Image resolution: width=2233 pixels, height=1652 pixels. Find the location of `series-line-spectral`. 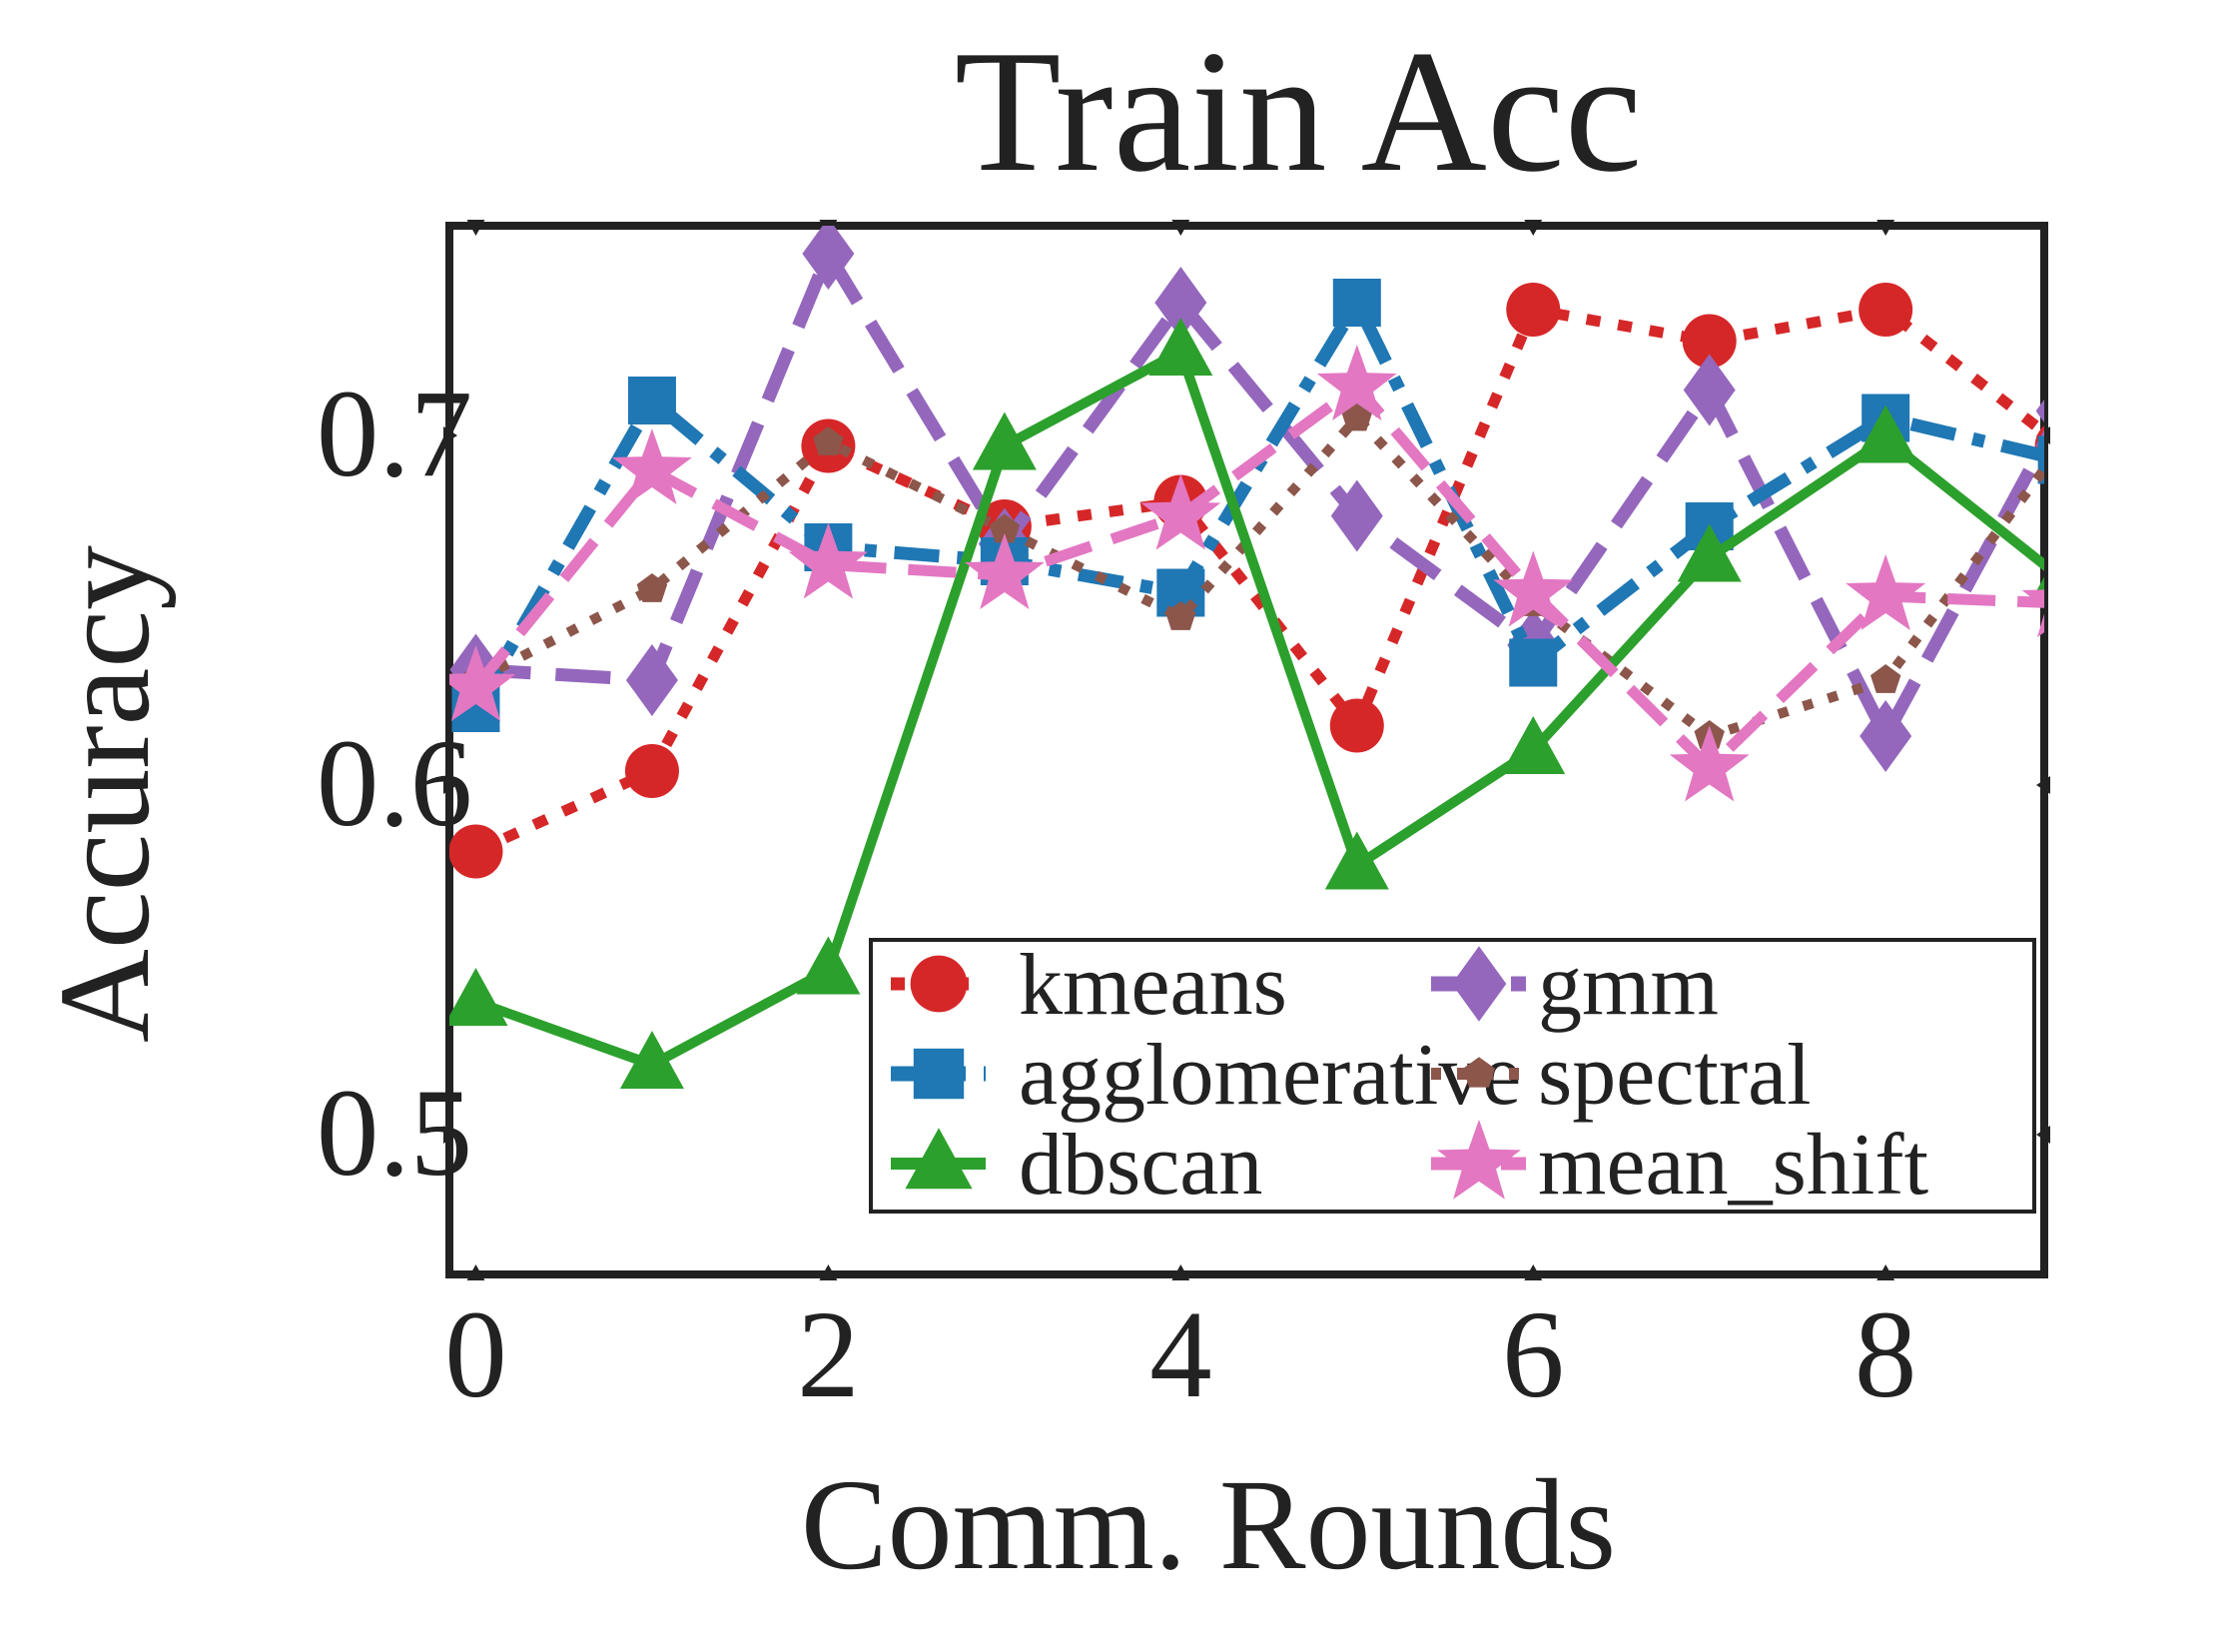

series-line-spectral is located at coordinates (1258, 577).